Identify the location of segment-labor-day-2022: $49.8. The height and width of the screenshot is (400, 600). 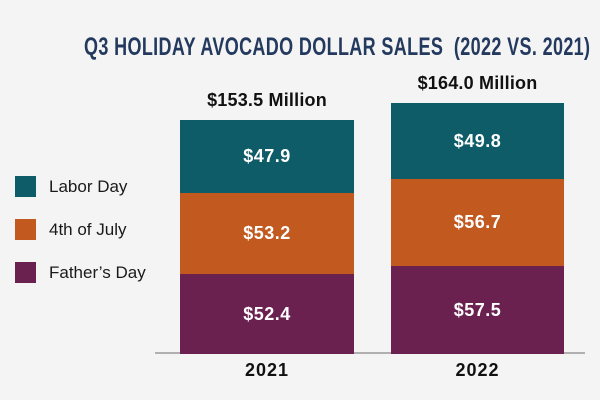
(477, 141).